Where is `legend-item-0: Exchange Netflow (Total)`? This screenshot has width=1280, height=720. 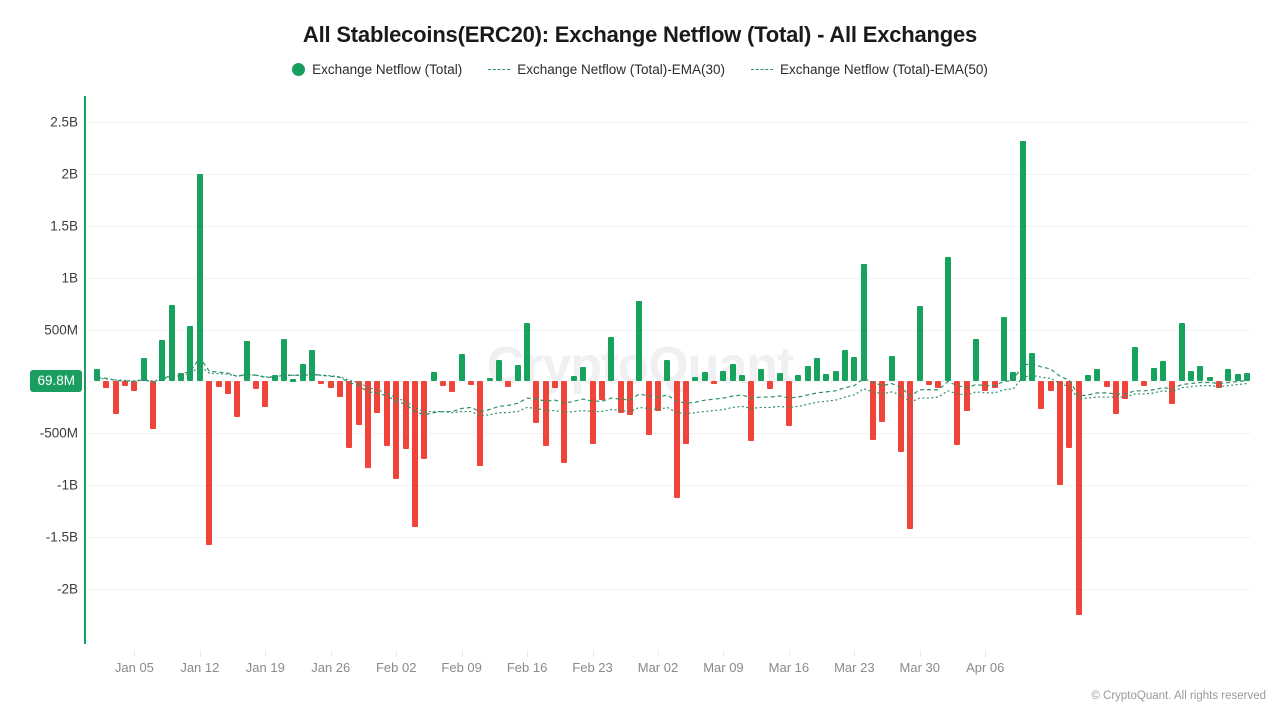
legend-item-0: Exchange Netflow (Total) is located at coordinates (377, 69).